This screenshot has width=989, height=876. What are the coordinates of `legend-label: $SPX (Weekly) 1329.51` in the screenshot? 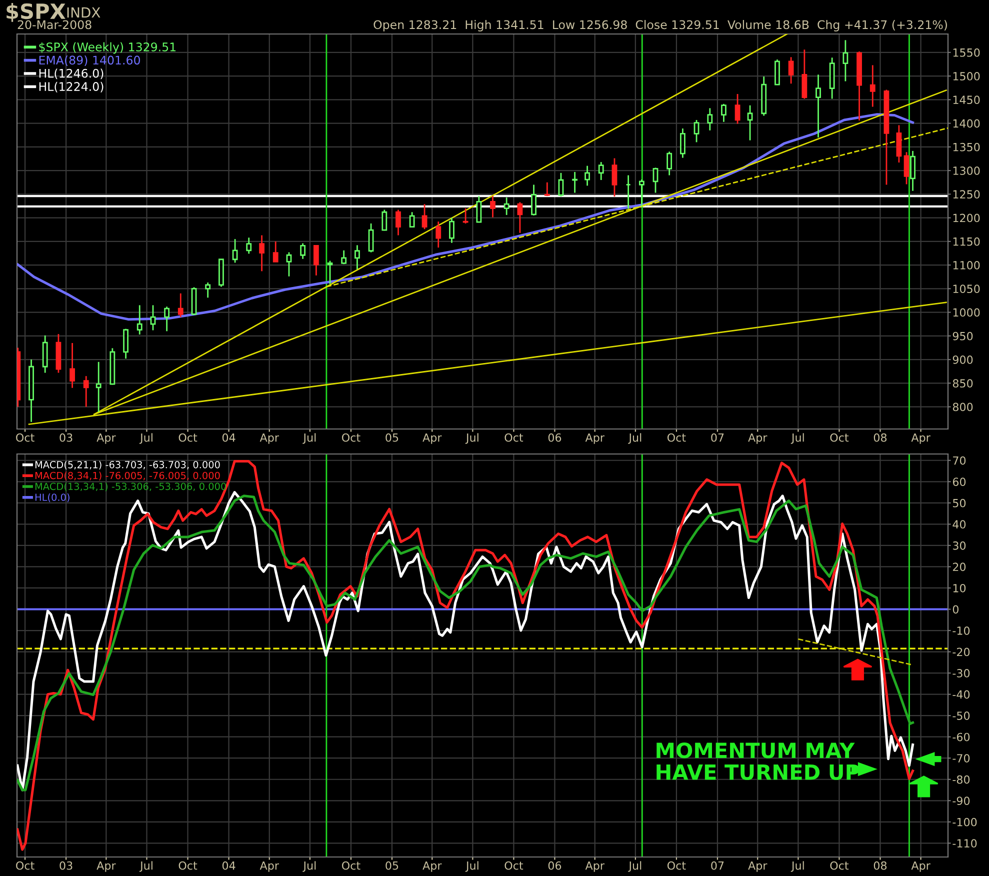 It's located at (107, 48).